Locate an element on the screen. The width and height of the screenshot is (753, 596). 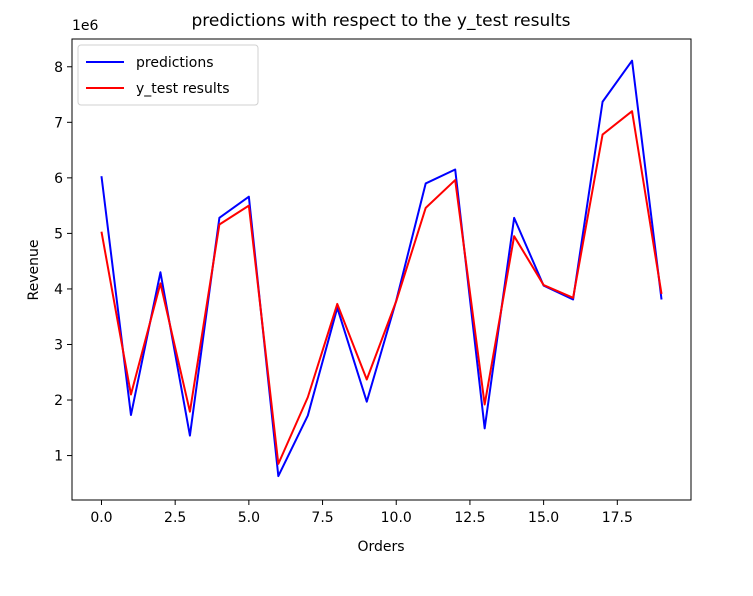
y-tick-label: 5 is located at coordinates (58, 234).